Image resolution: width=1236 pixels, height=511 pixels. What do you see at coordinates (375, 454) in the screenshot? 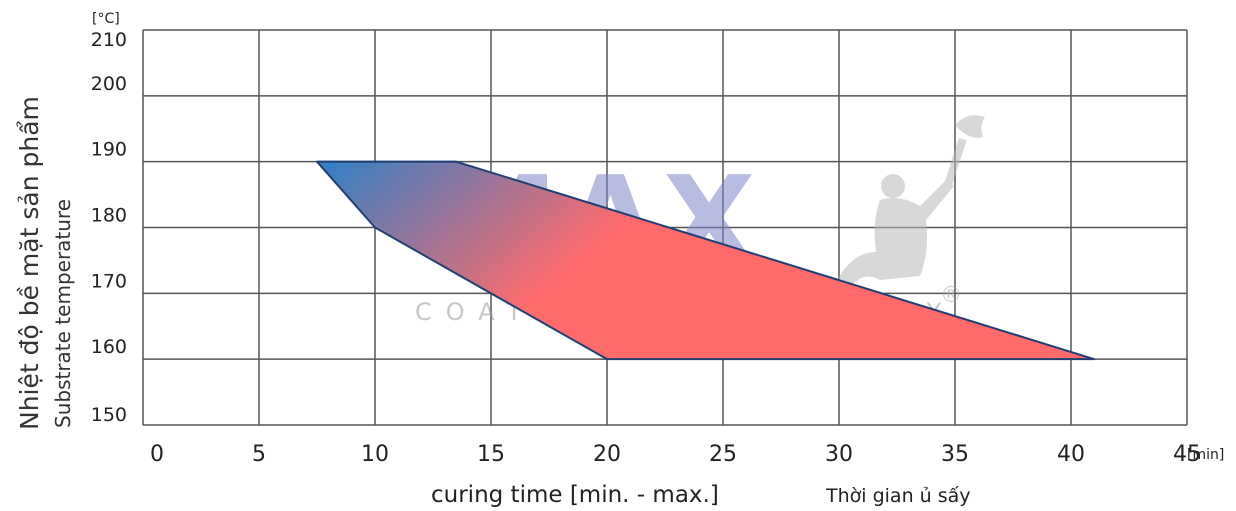
I see `x-tick-label-10: 10` at bounding box center [375, 454].